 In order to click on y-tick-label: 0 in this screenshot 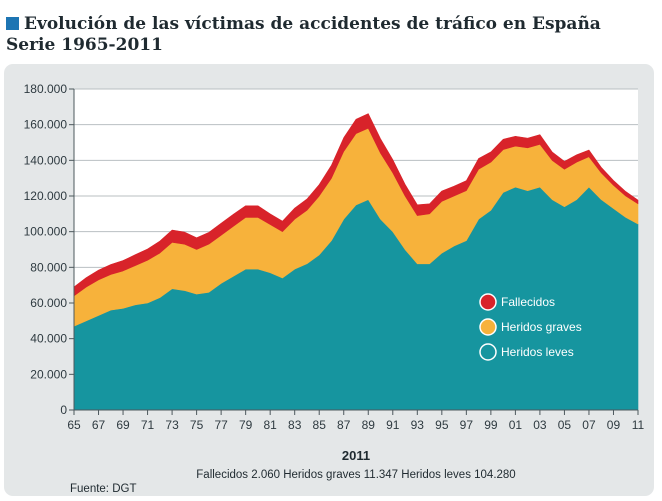, I will do `click(63, 410)`.